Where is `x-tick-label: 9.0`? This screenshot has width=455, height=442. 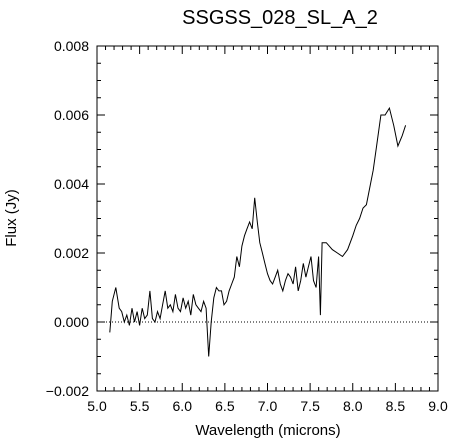 x-tick-label: 9.0 is located at coordinates (438, 406).